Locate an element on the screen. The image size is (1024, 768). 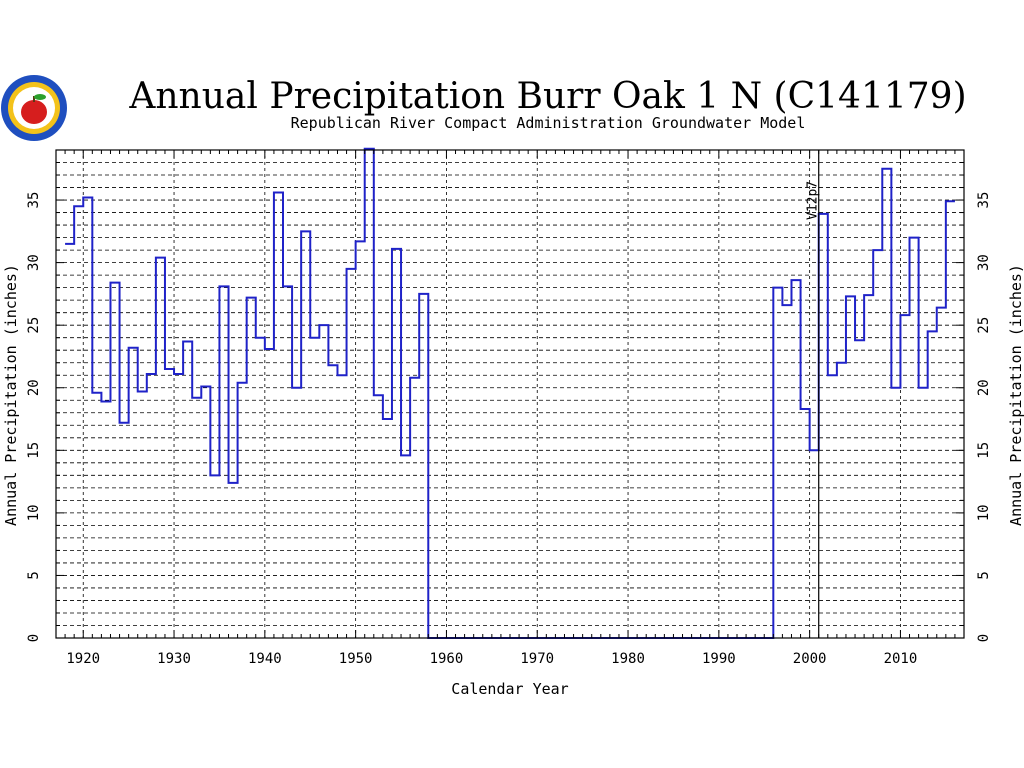
y-tick-label-left: 20 is located at coordinates (34, 387).